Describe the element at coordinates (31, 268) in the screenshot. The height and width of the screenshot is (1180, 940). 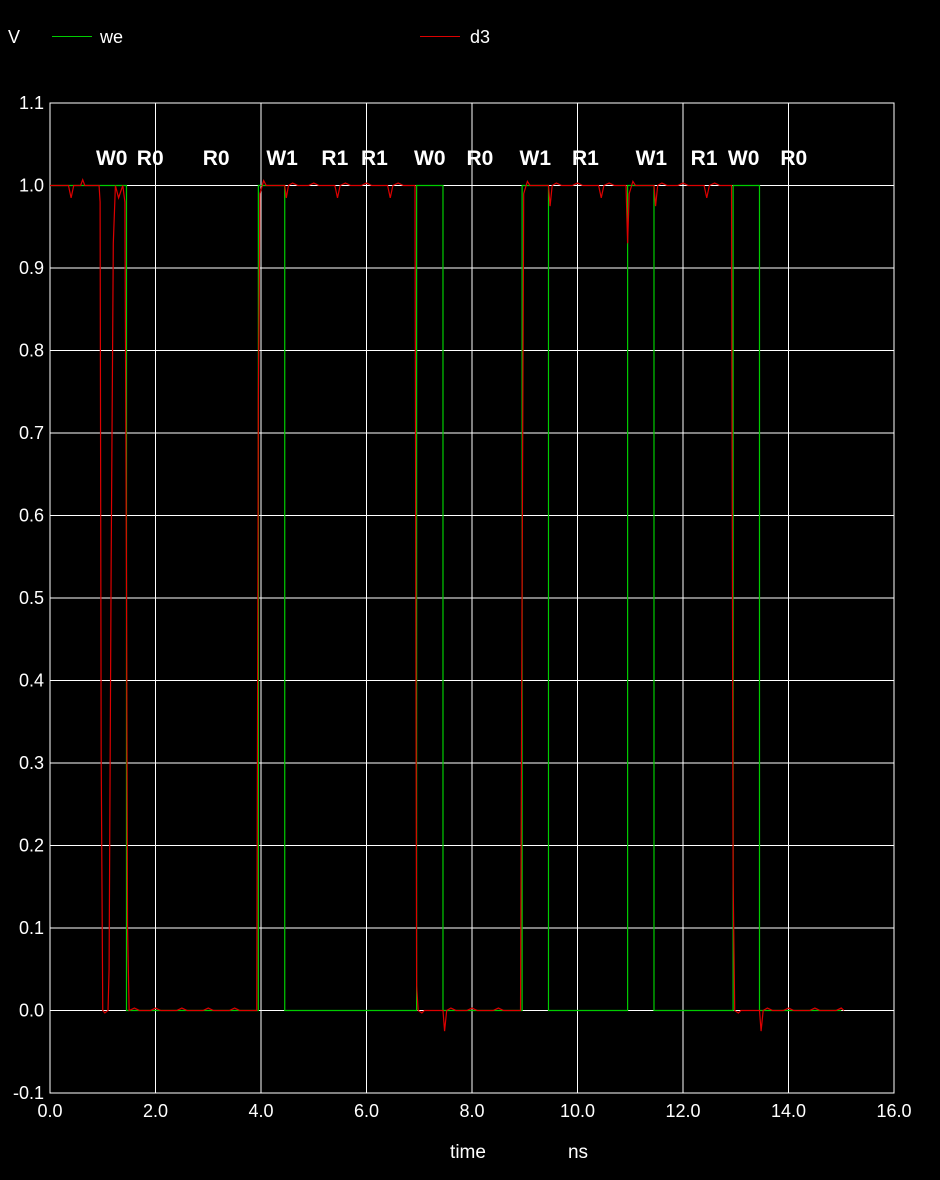
I see `y-tick-label: 0.9` at that location.